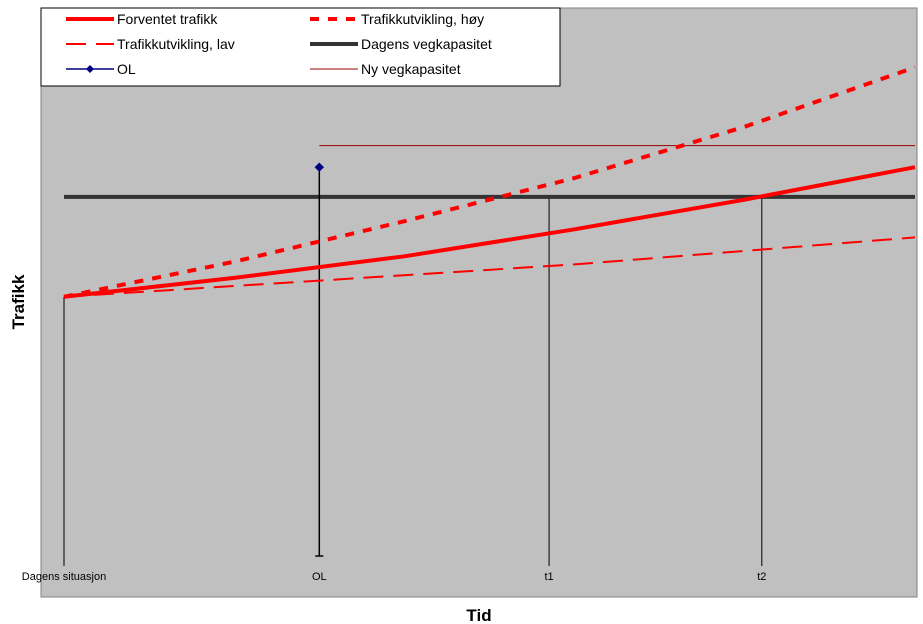 This screenshot has height=624, width=923. I want to click on ol-marker-point, so click(319, 167).